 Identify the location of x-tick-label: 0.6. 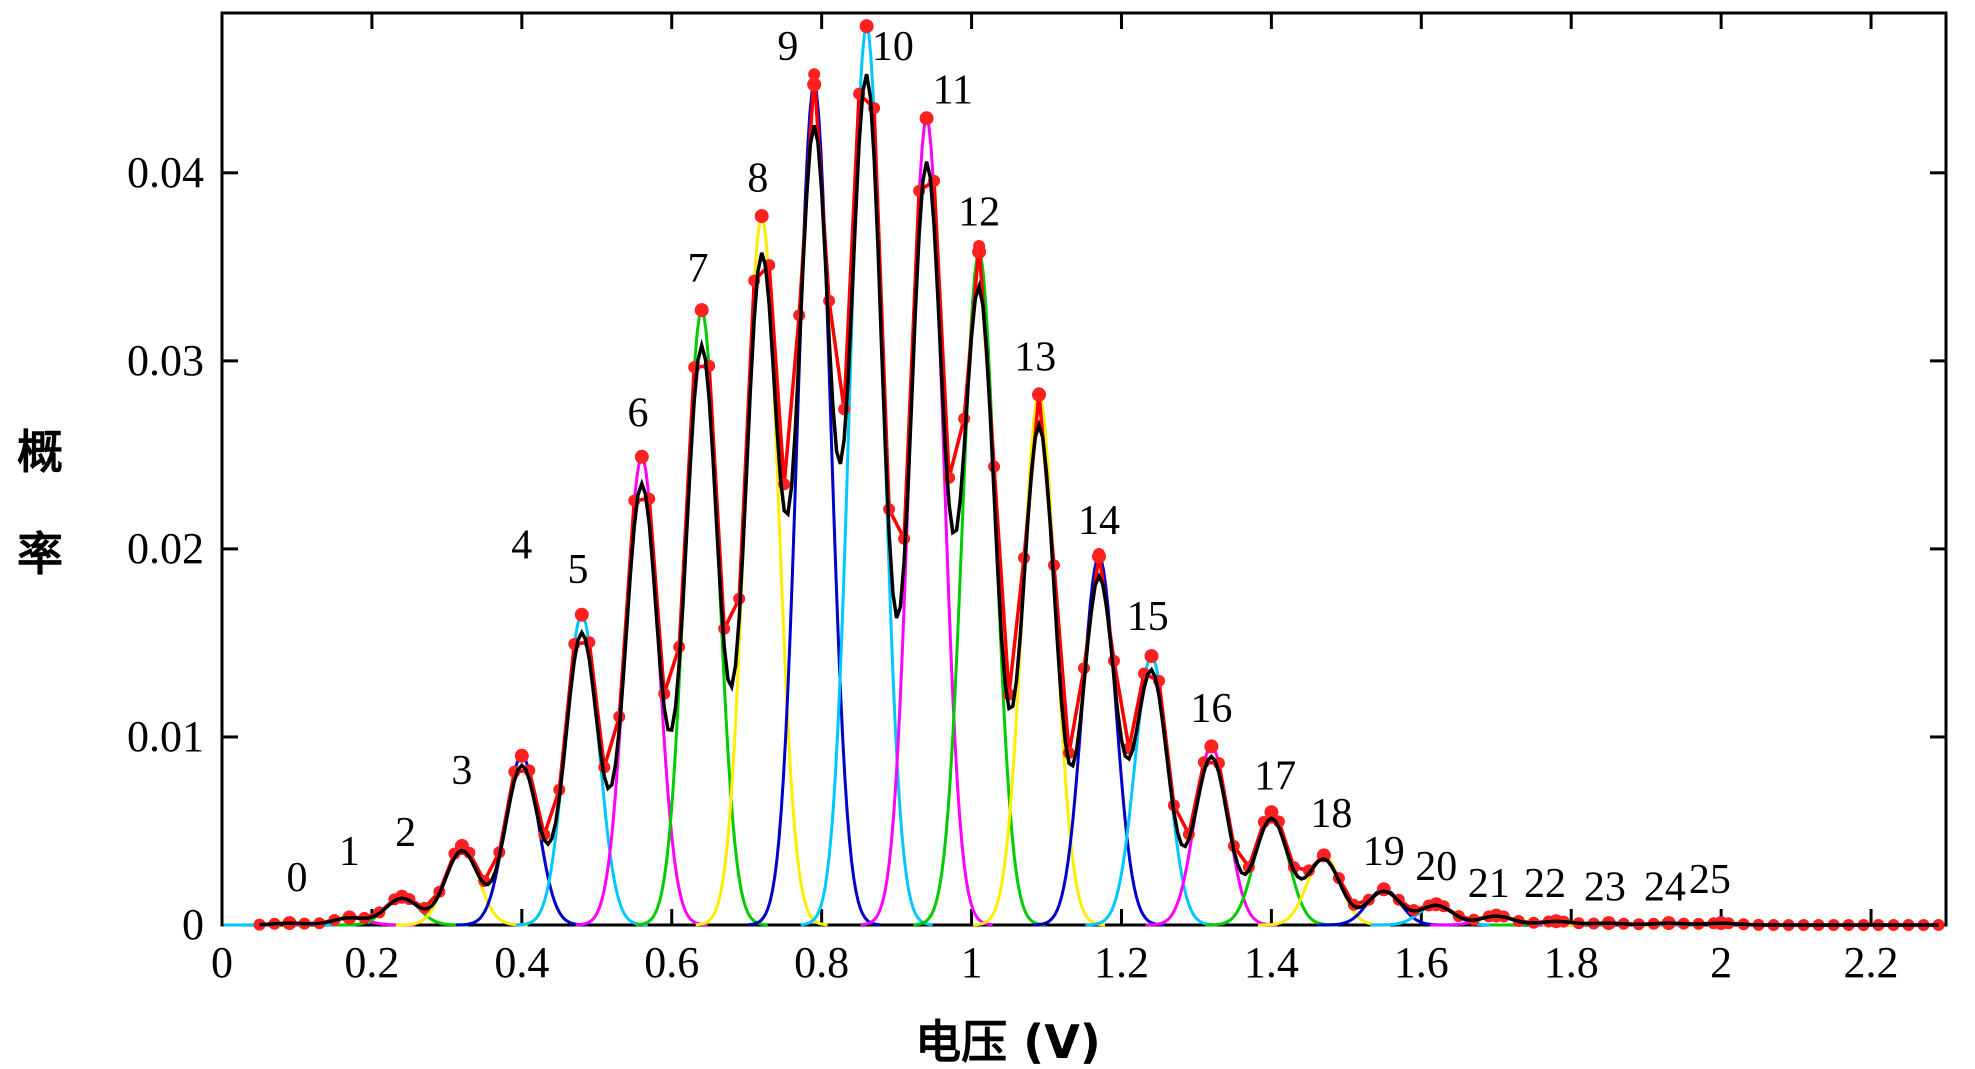
(671, 962).